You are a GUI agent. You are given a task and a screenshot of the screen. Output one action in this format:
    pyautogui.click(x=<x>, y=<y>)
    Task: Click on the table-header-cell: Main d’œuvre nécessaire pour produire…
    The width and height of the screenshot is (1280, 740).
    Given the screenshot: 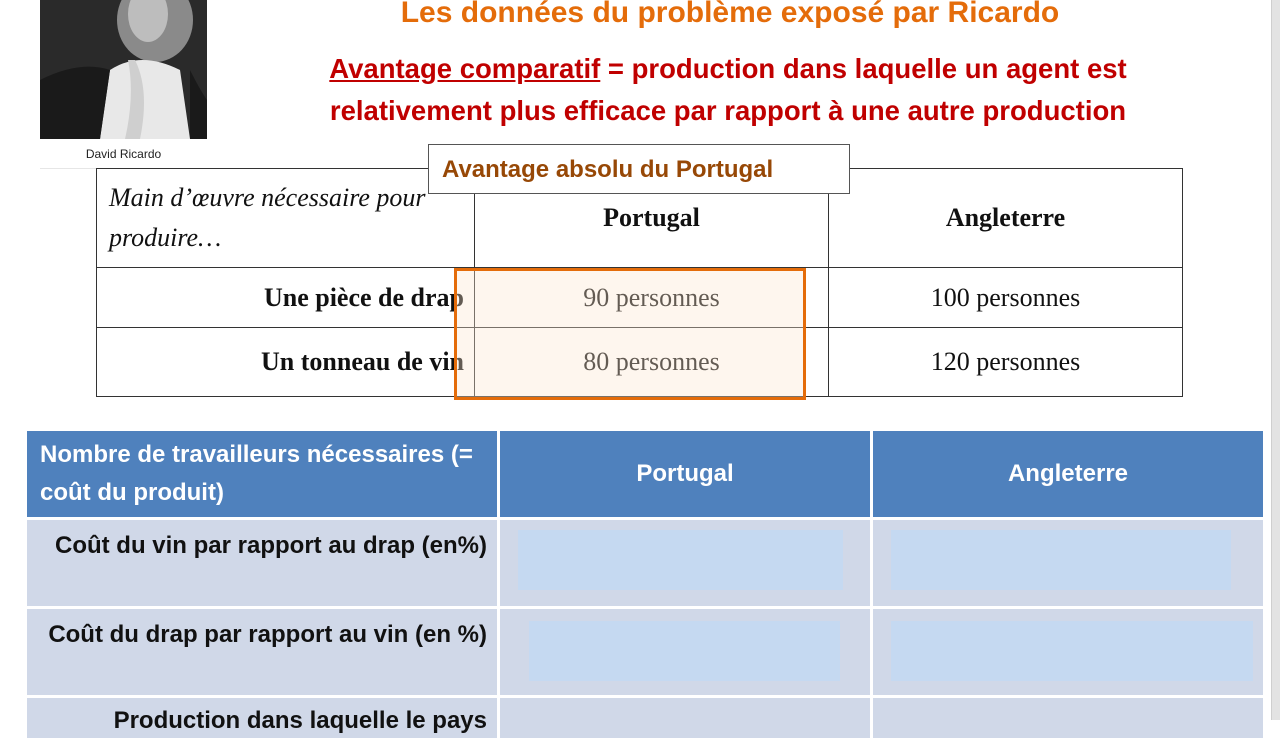 What is the action you would take?
    pyautogui.click(x=285, y=218)
    